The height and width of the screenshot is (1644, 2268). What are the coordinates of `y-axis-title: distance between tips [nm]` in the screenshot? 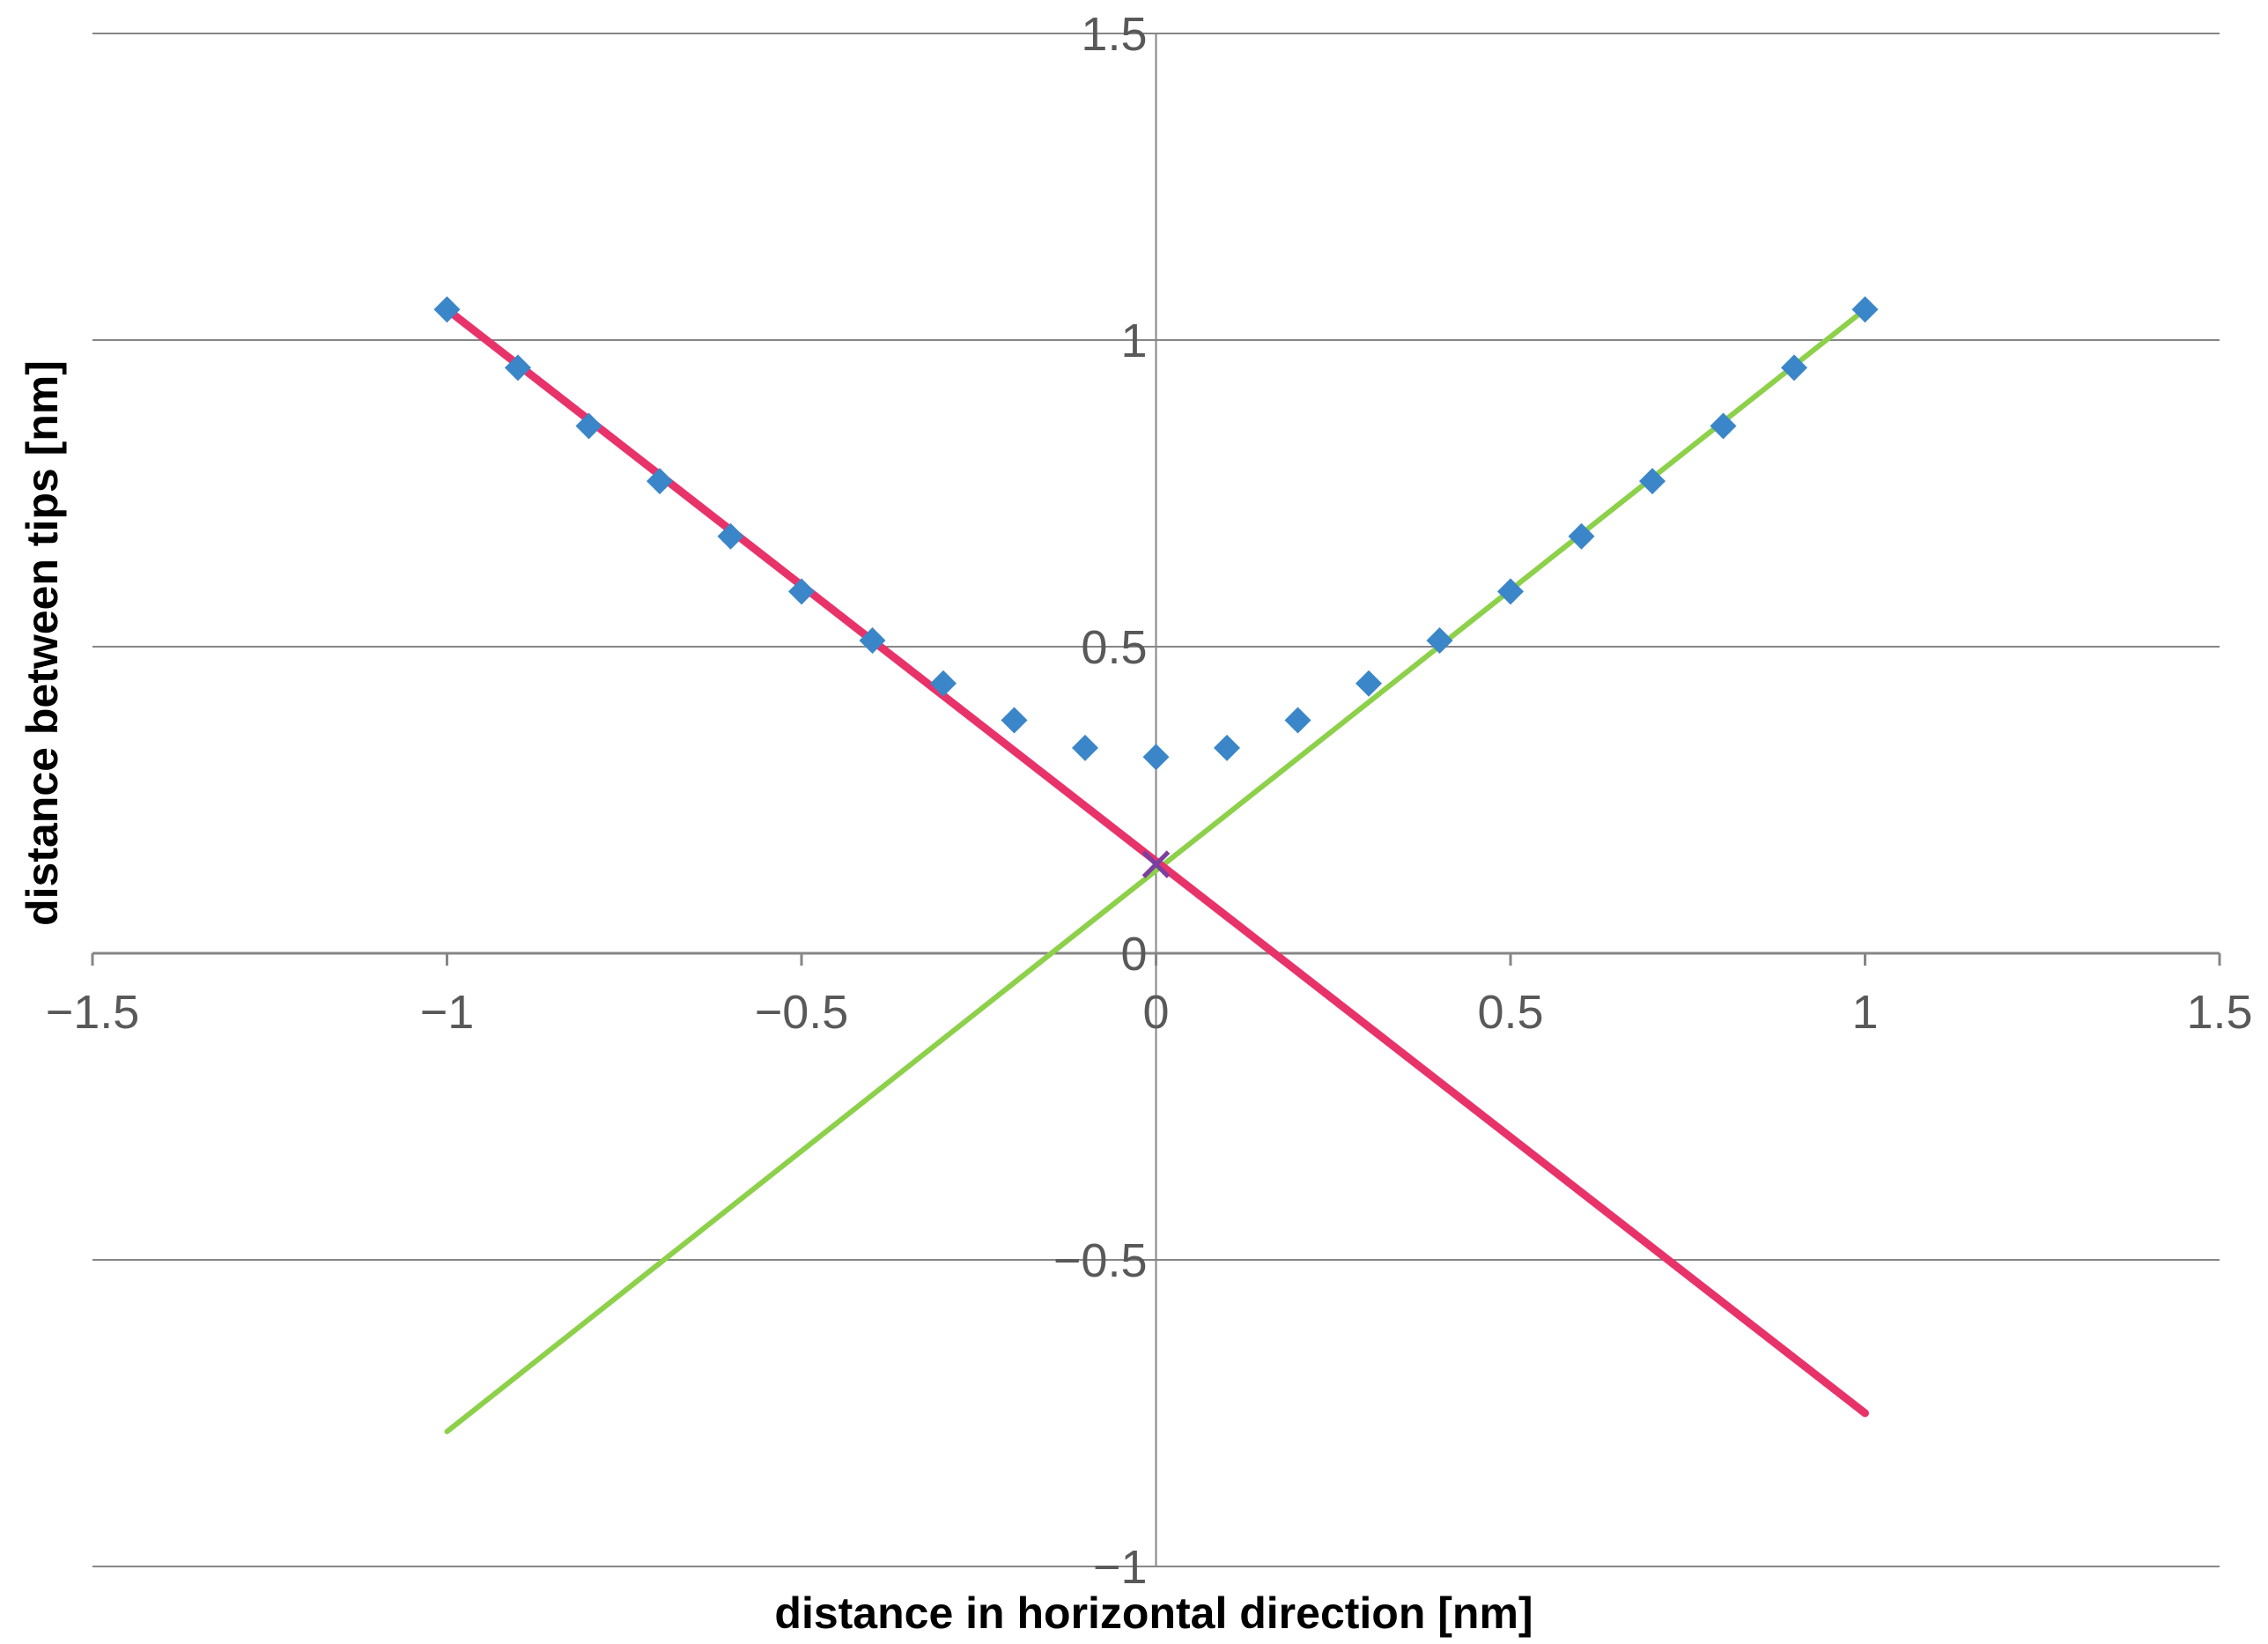 It's located at (43, 643).